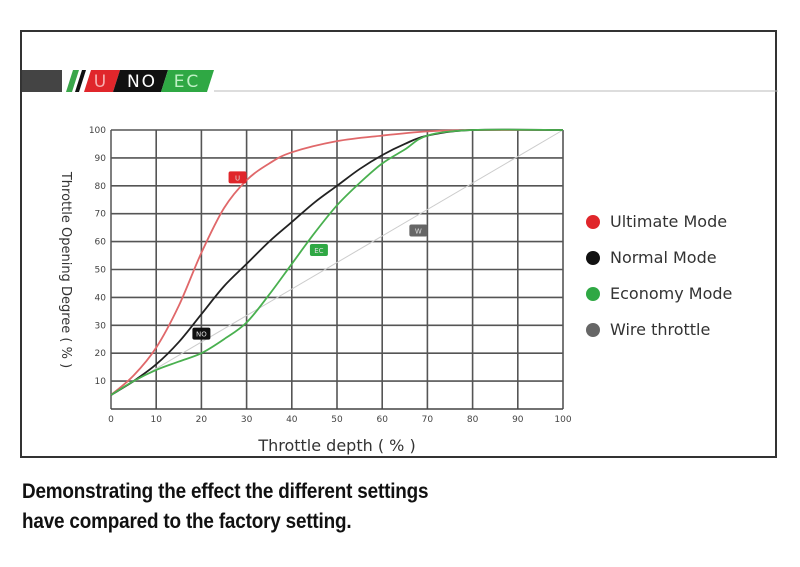 The height and width of the screenshot is (567, 800). I want to click on series-badge-economy-mode, so click(318, 249).